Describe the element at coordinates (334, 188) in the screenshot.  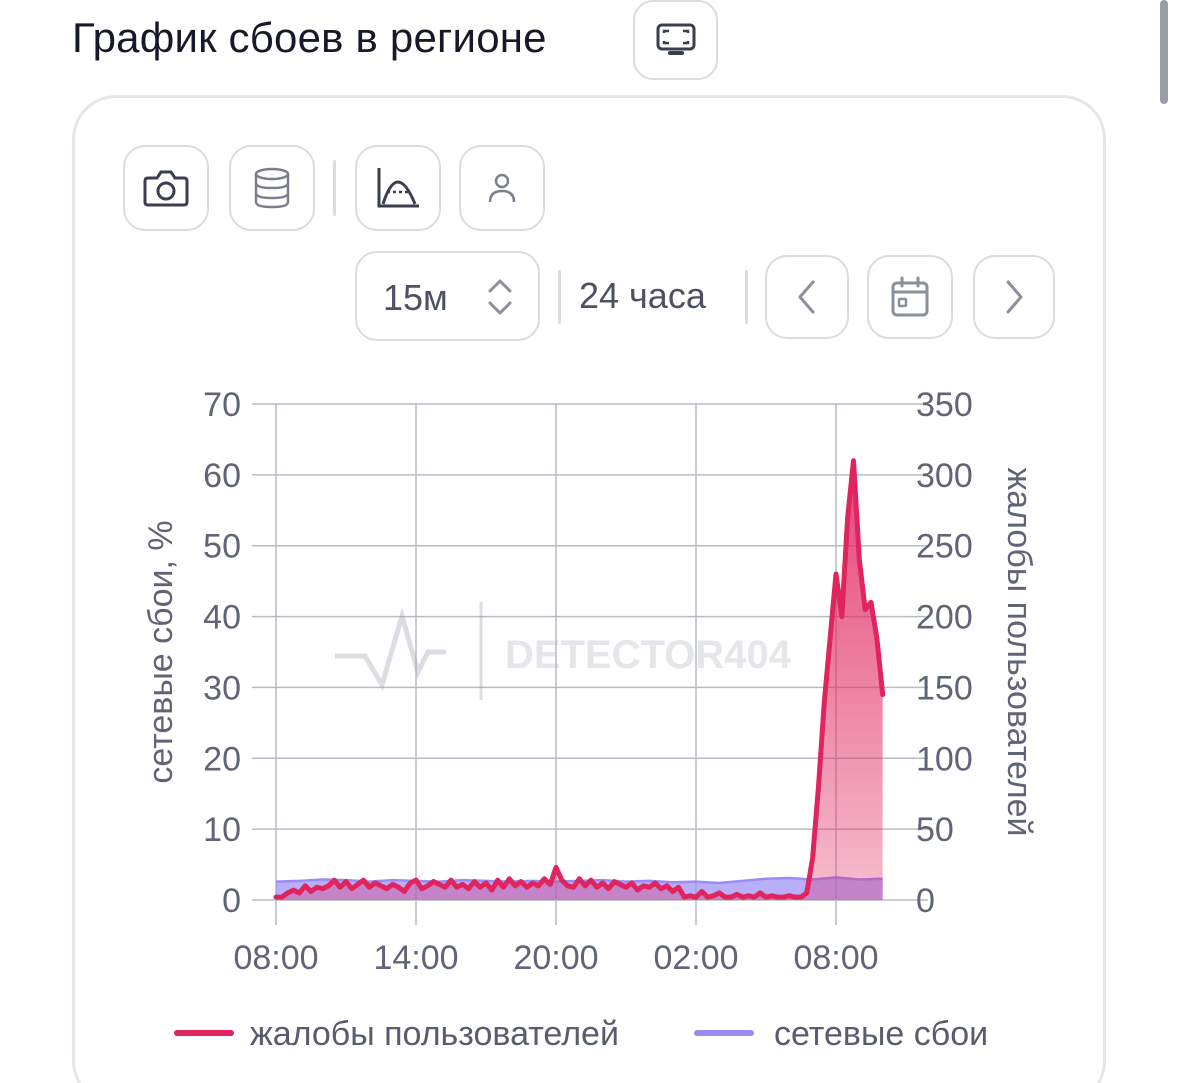
I see `toolbar-divider` at that location.